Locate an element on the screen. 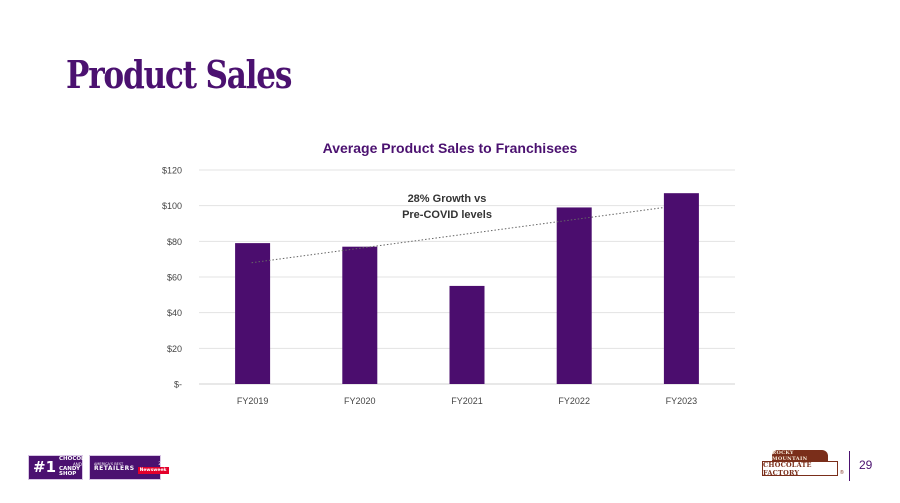 The image size is (900, 503). retailers-badge-line2: RETAILERS is located at coordinates (114, 469).